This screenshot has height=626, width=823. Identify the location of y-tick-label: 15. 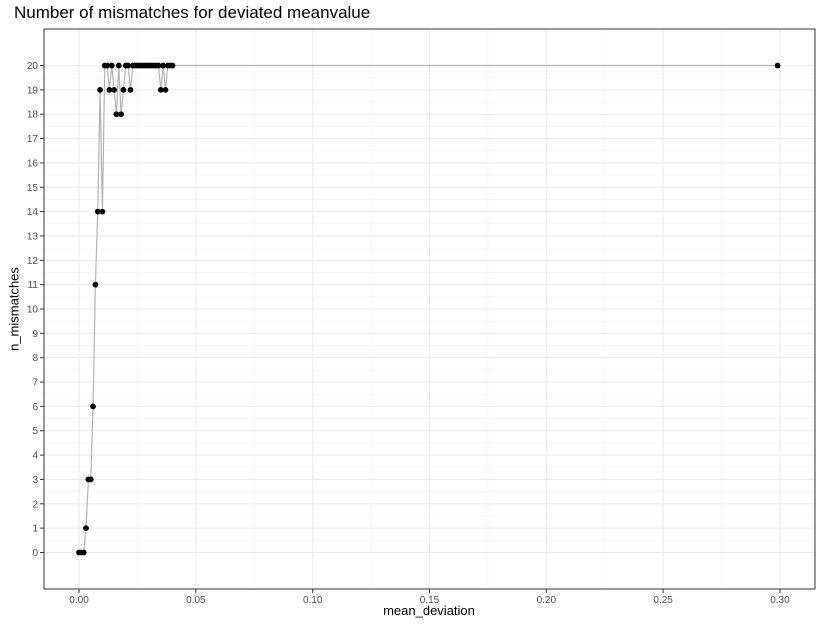
(33, 188).